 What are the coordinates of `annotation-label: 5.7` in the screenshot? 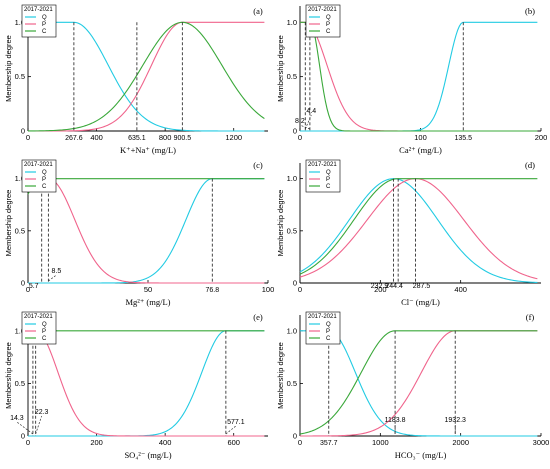 It's located at (34, 286).